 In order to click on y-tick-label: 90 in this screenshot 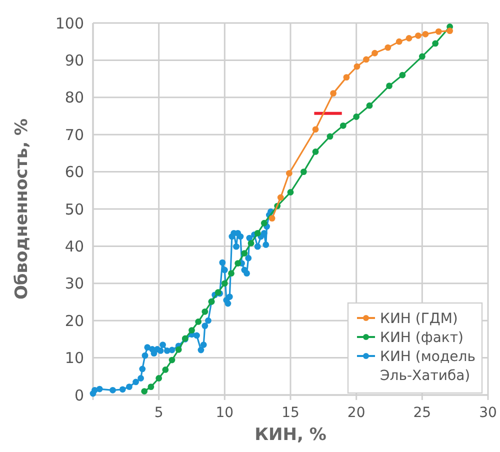, I will do `click(74, 60)`.